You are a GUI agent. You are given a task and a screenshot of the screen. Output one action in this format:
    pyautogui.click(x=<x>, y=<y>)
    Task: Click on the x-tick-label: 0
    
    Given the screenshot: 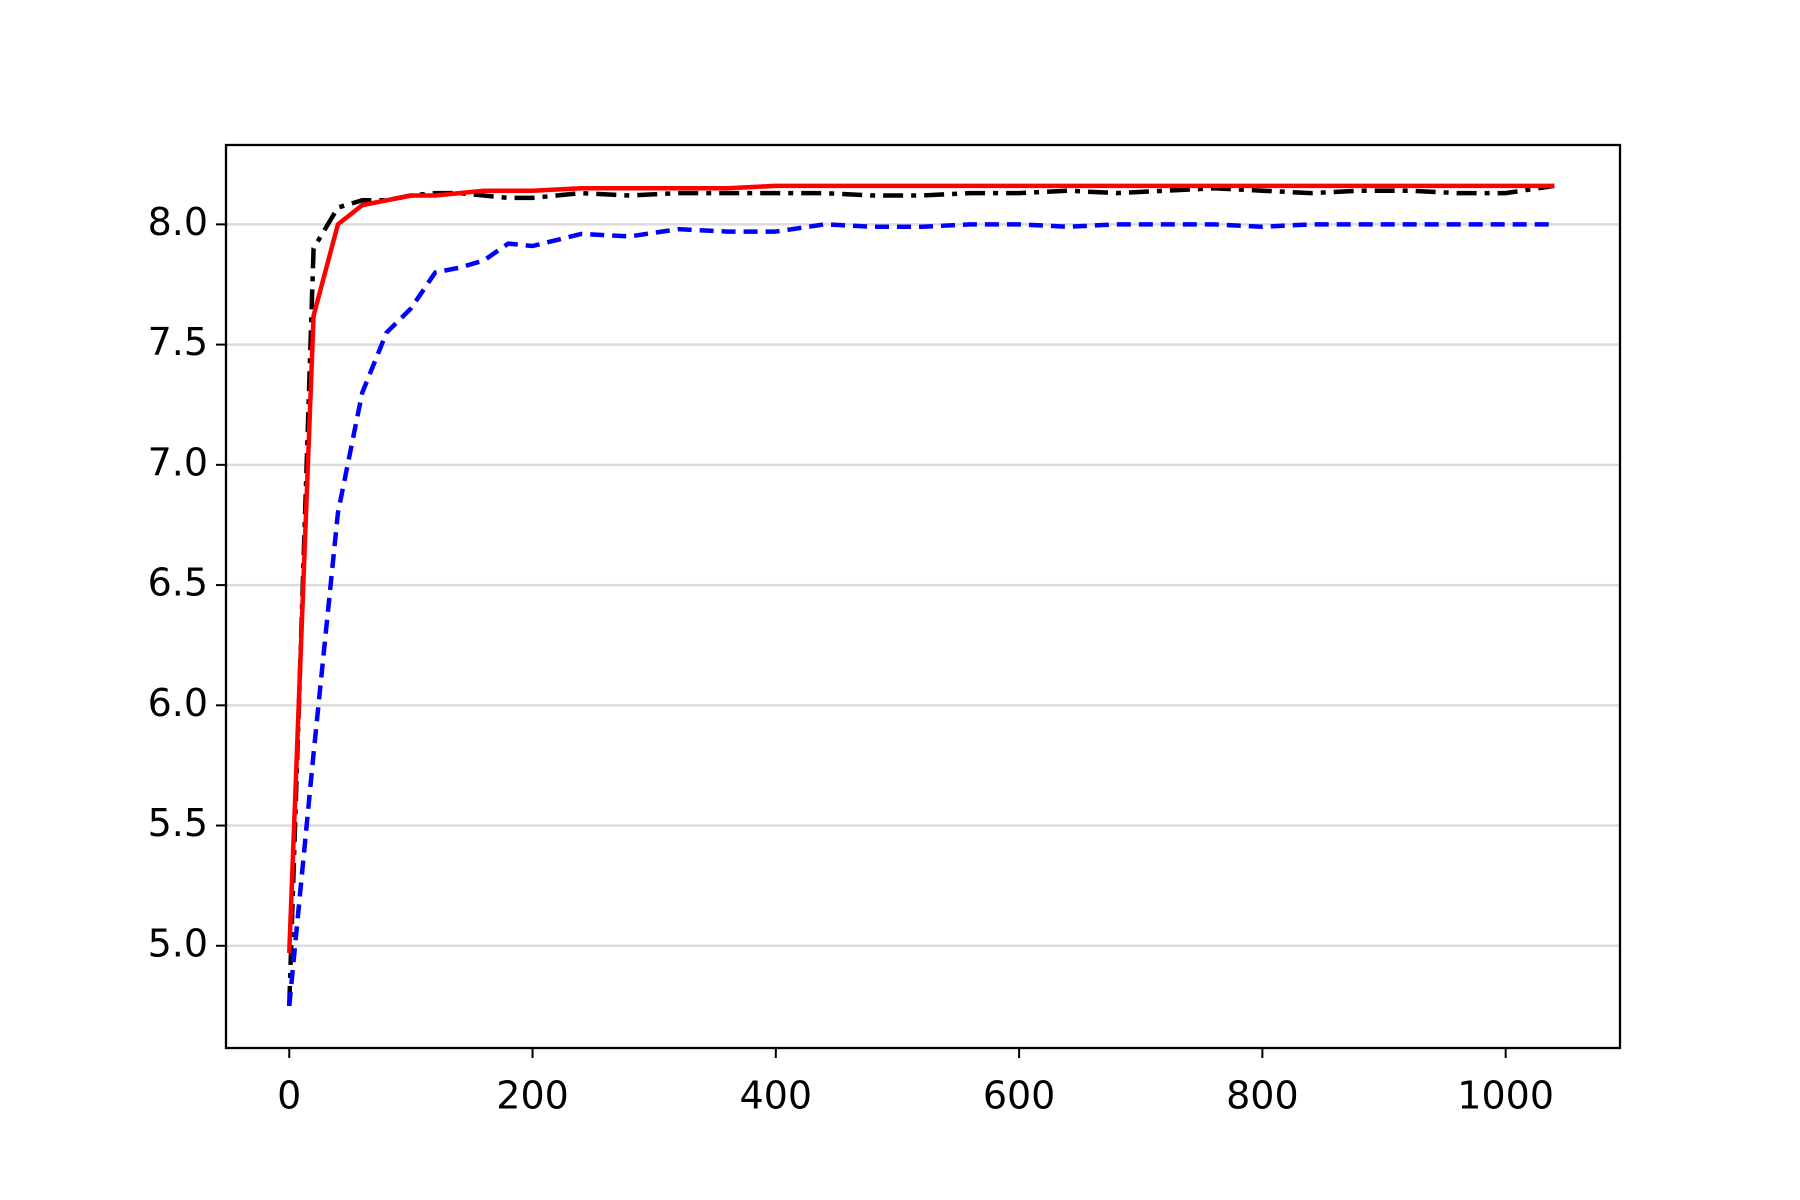 What is the action you would take?
    pyautogui.click(x=289, y=1096)
    